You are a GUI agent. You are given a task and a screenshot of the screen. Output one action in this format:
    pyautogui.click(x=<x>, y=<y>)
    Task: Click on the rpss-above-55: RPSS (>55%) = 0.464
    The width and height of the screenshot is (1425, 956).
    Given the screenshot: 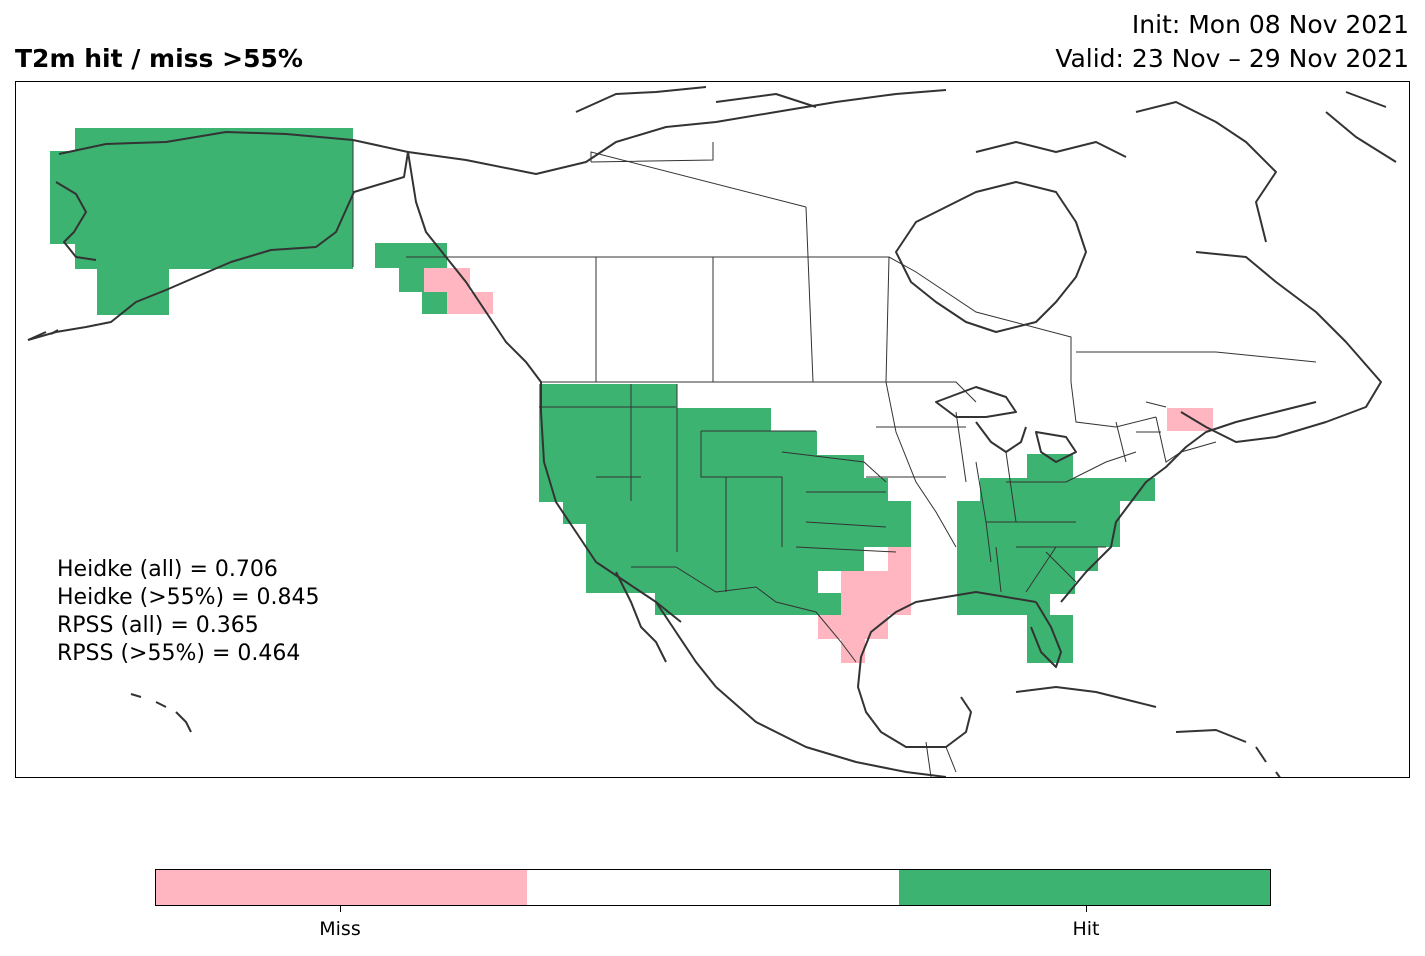 What is the action you would take?
    pyautogui.click(x=179, y=653)
    